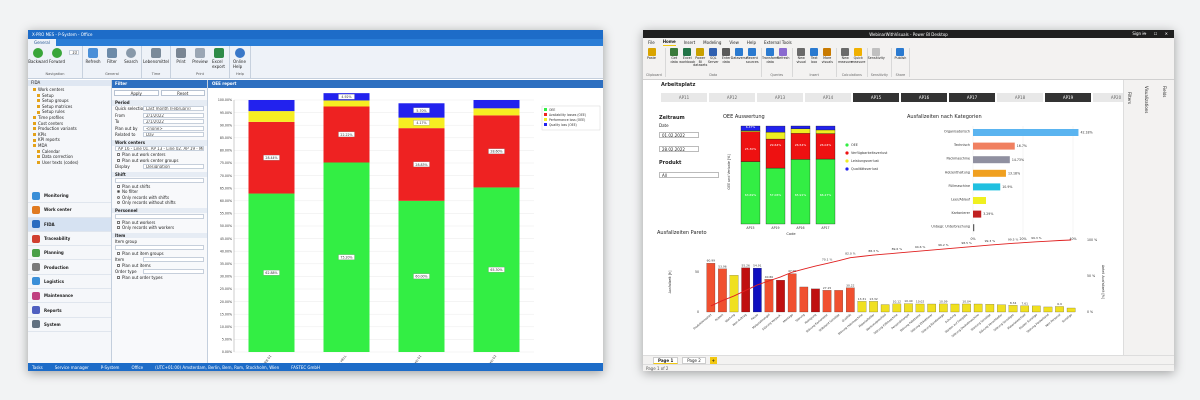  Describe the element at coordinates (734, 42) in the screenshot. I see `menu-view: View` at that location.